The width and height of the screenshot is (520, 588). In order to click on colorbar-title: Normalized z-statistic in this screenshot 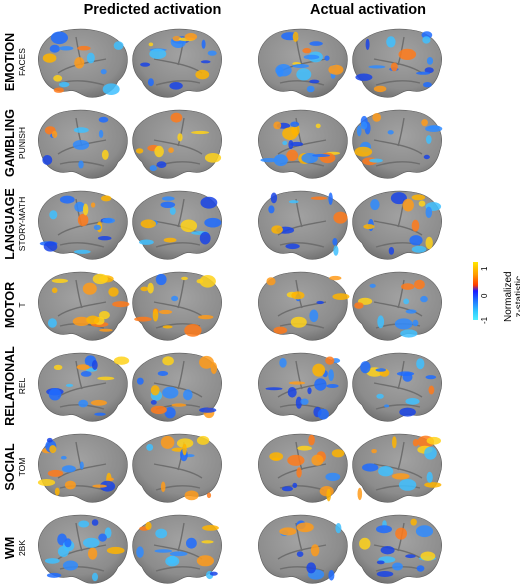, I will do `click(512, 296)`.